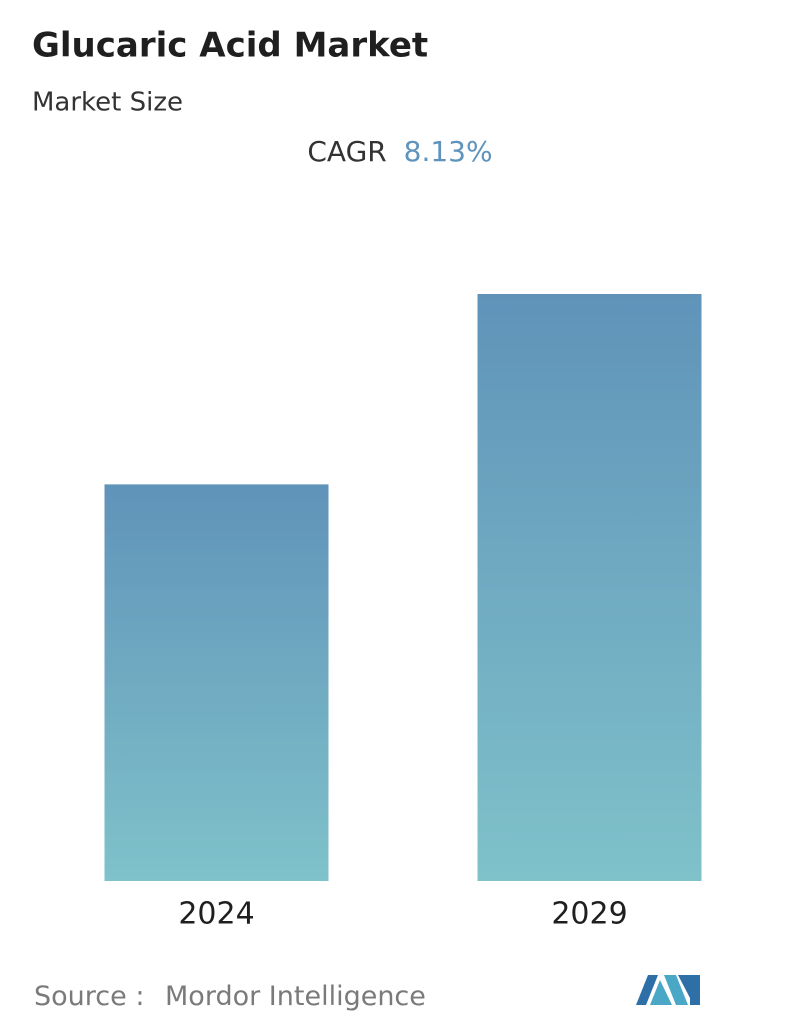  What do you see at coordinates (346, 151) in the screenshot?
I see `cagr-label: CAGR` at bounding box center [346, 151].